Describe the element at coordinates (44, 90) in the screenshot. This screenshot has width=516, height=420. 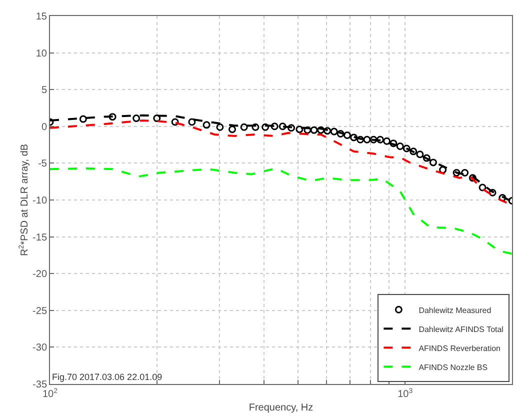
I see `y-tick-label: 5` at that location.